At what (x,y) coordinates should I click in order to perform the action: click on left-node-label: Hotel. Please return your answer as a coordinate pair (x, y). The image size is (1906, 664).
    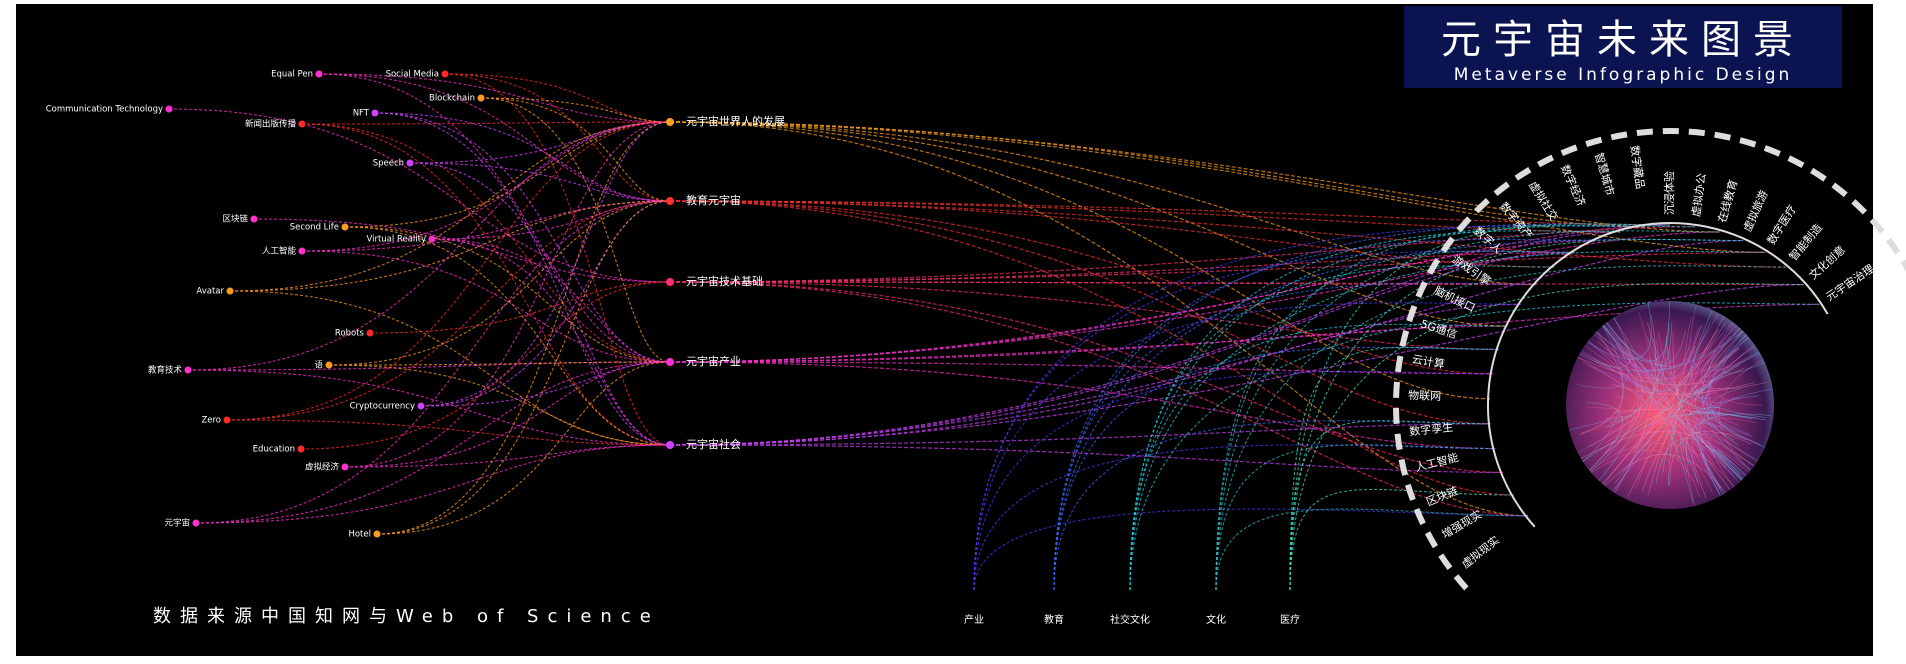
    Looking at the image, I should click on (359, 535).